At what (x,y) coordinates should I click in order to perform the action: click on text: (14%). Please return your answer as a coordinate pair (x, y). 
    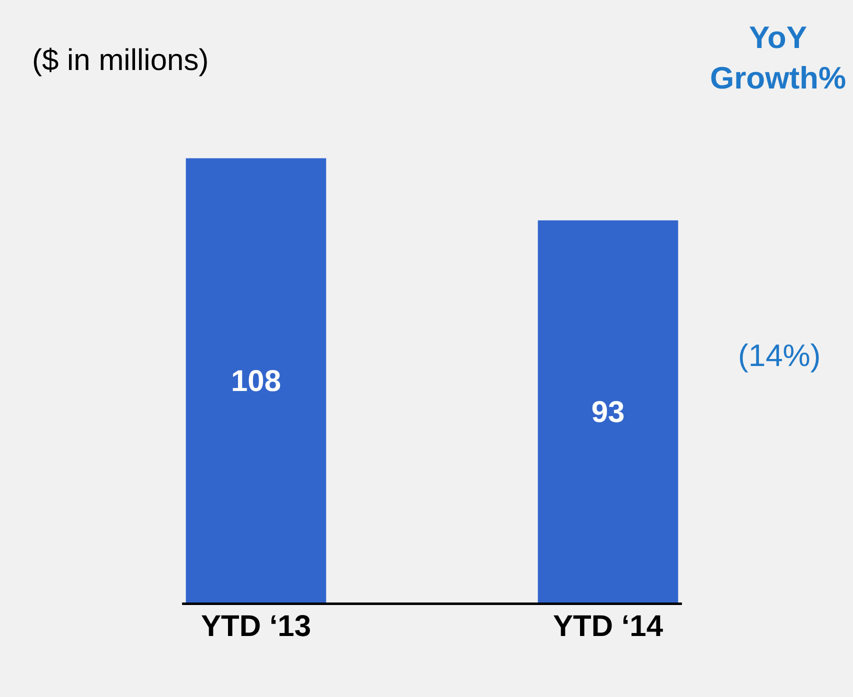
    Looking at the image, I should click on (779, 355).